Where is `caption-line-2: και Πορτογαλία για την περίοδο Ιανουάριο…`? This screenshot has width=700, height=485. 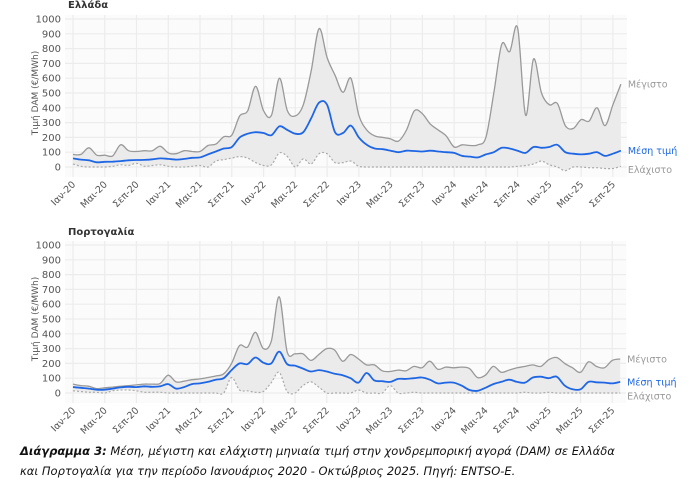
caption-line-2: και Πορτογαλία για την περίοδο Ιανουάριο… is located at coordinates (268, 471).